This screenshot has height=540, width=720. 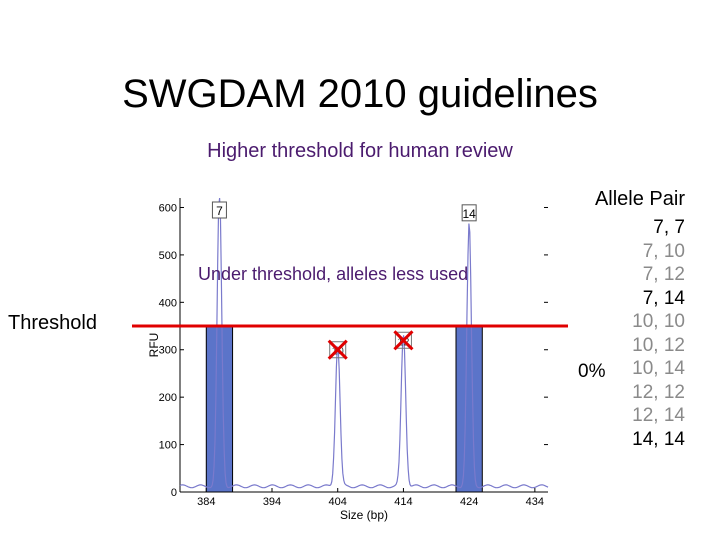 I want to click on x-tick-label: 424, so click(x=469, y=502).